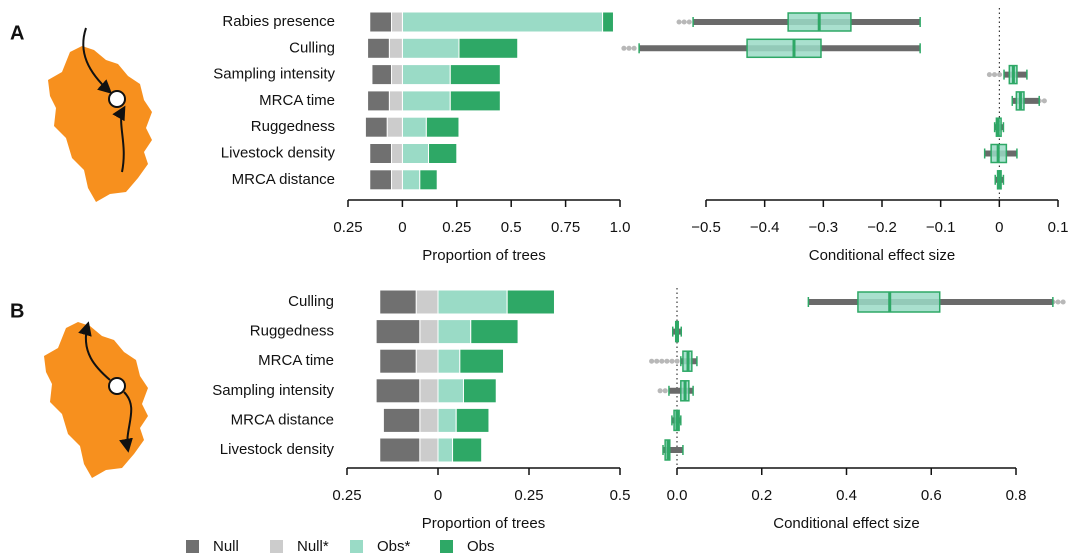 The height and width of the screenshot is (558, 1071). I want to click on legend-label: Null*, so click(313, 546).